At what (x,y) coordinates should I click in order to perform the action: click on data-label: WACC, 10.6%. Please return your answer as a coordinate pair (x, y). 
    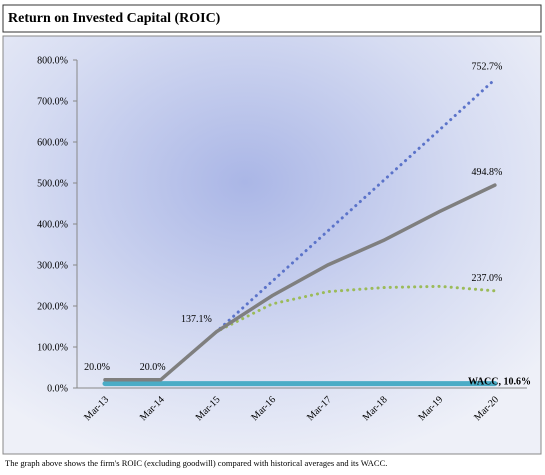
    Looking at the image, I should click on (499, 382).